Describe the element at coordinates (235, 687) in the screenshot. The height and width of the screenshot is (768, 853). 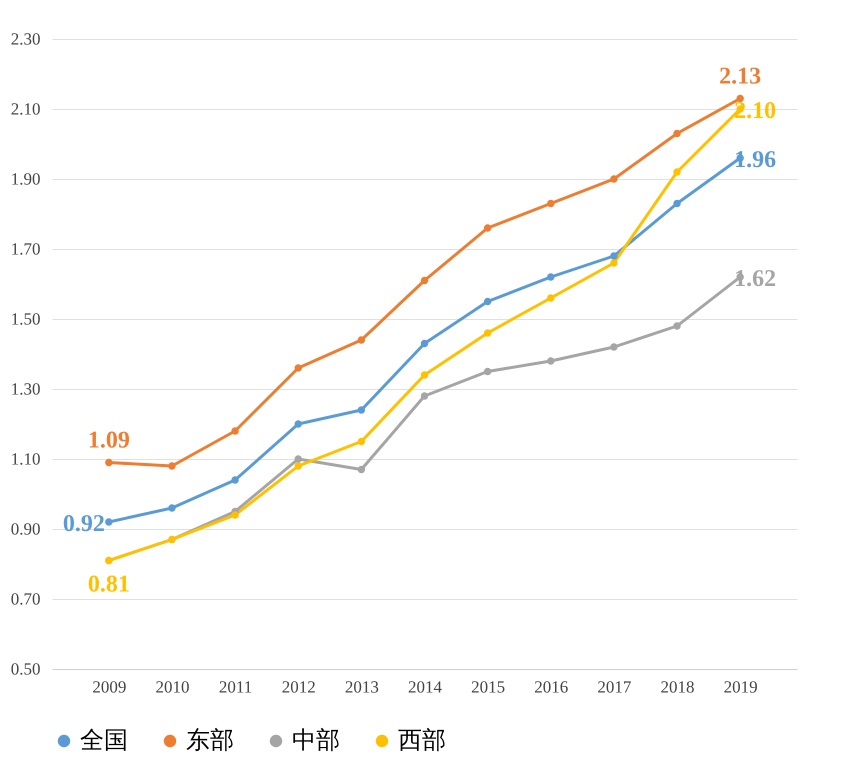
I see `x-tick-label: 2011` at that location.